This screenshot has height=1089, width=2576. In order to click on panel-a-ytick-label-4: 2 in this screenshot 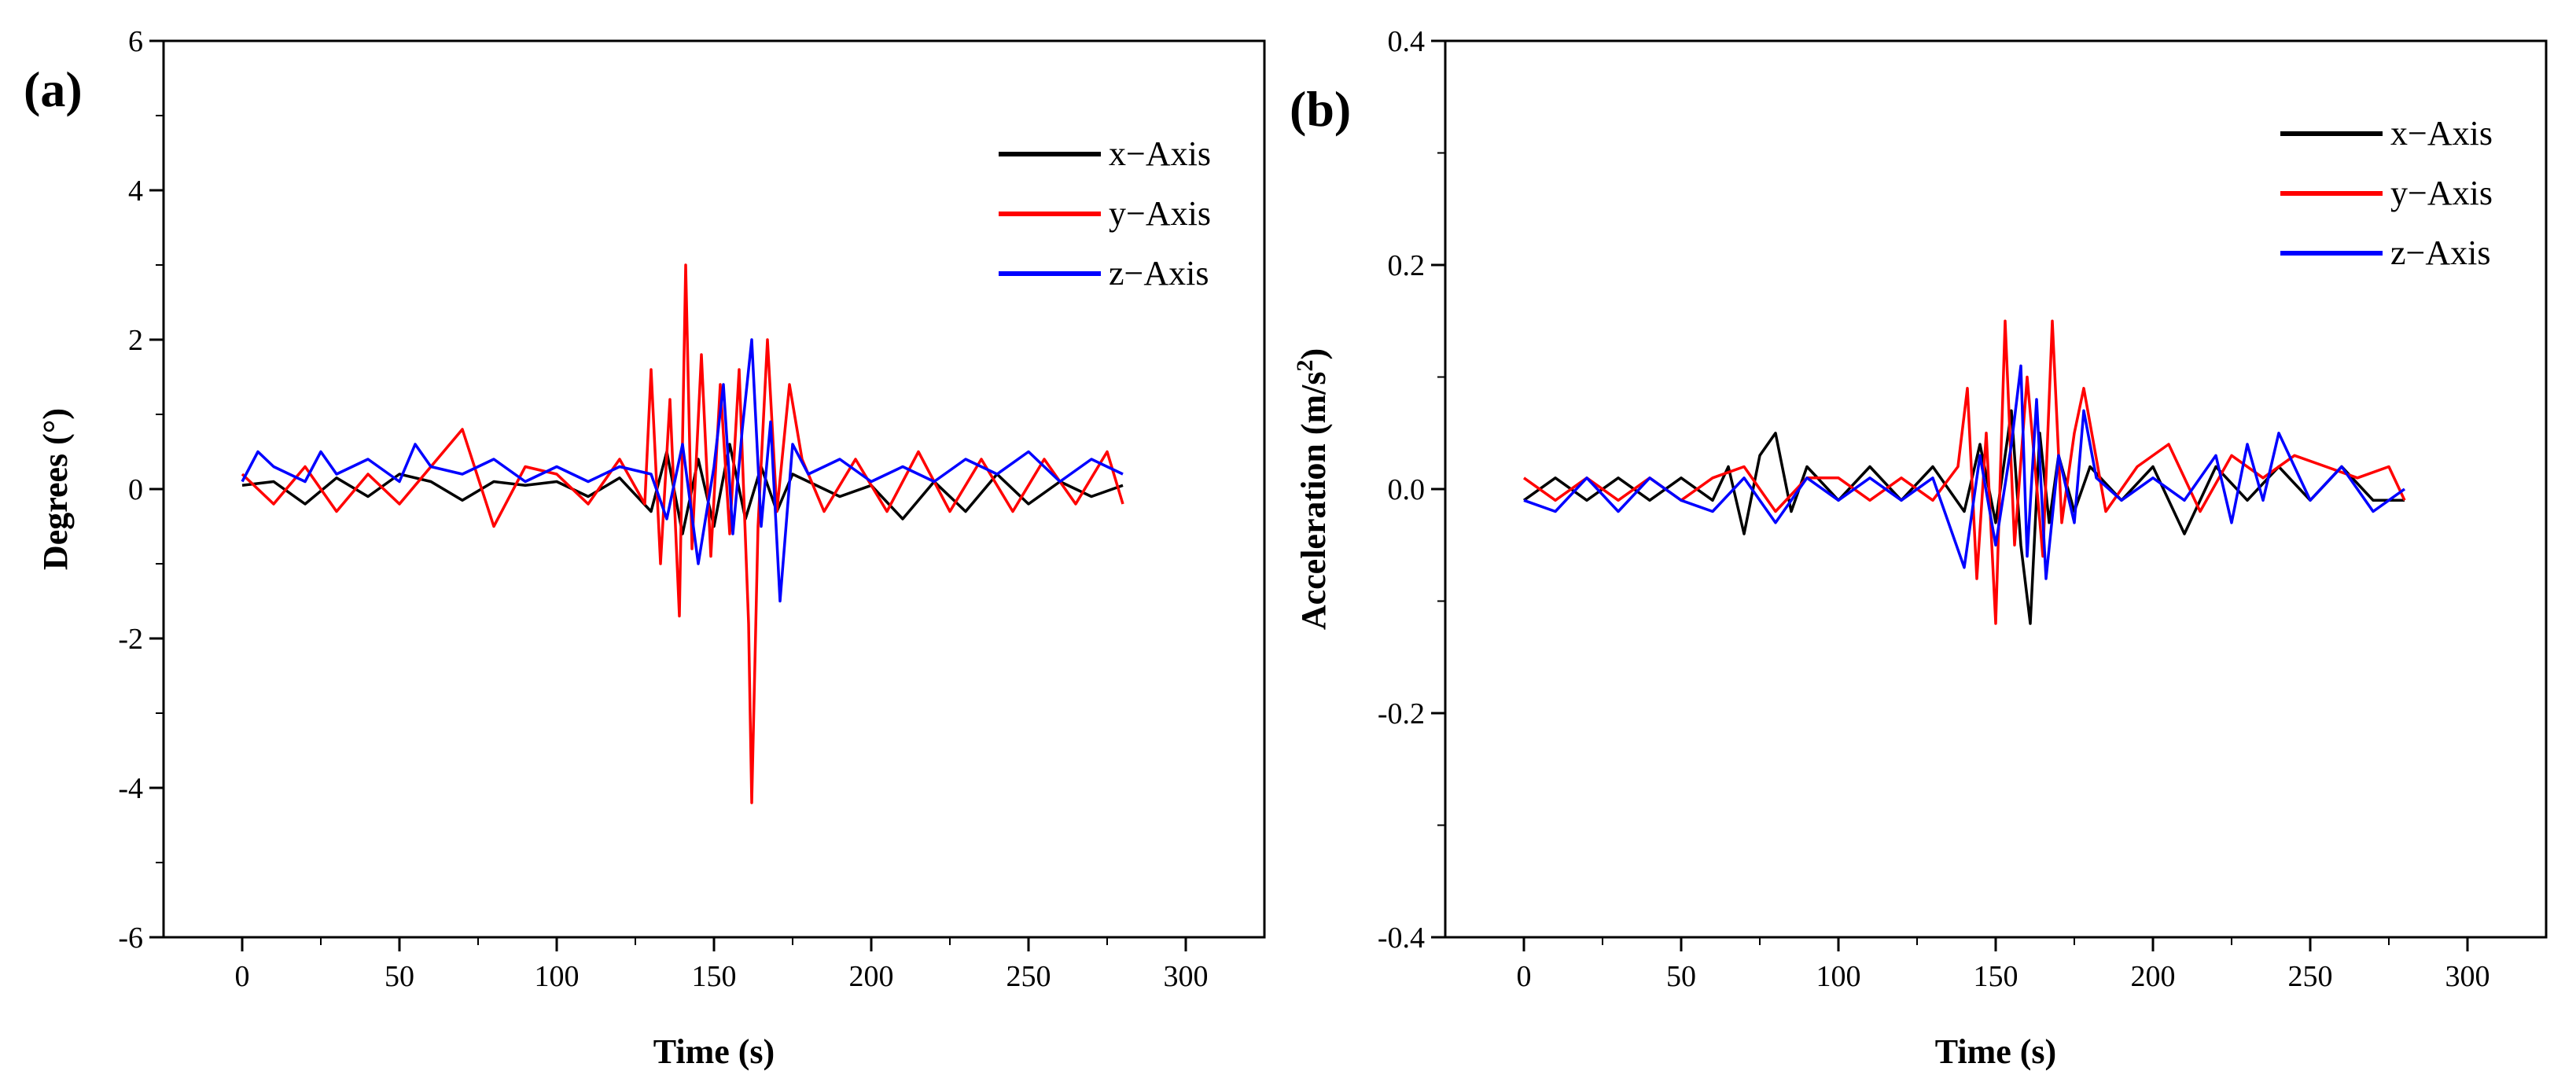, I will do `click(135, 340)`.